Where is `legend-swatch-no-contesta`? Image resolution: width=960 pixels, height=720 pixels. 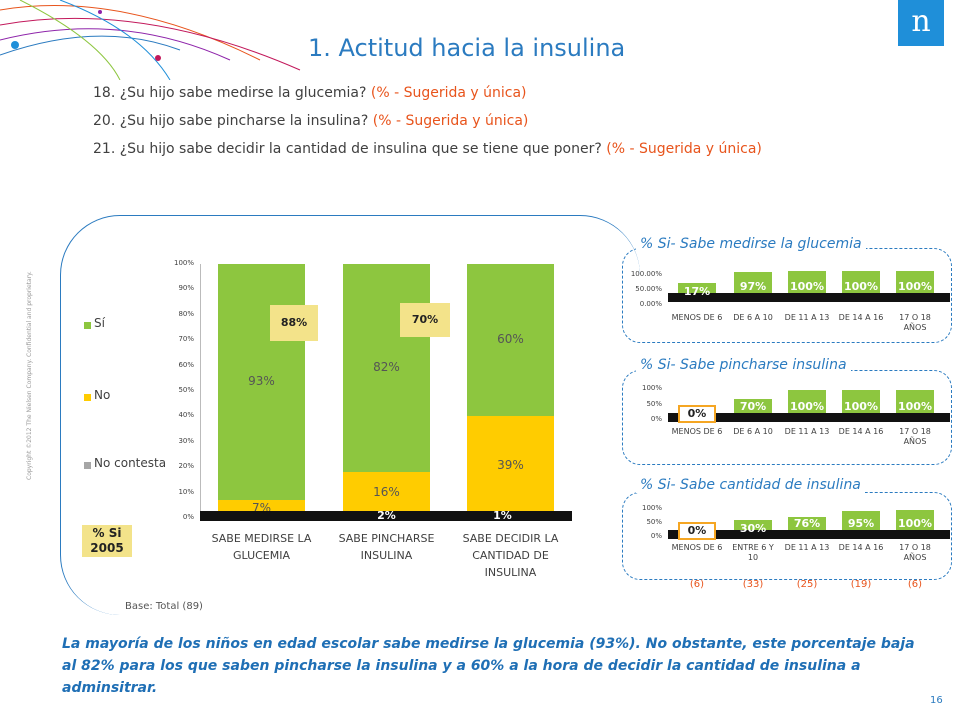
legend-swatch-no-contesta is located at coordinates (87, 465).